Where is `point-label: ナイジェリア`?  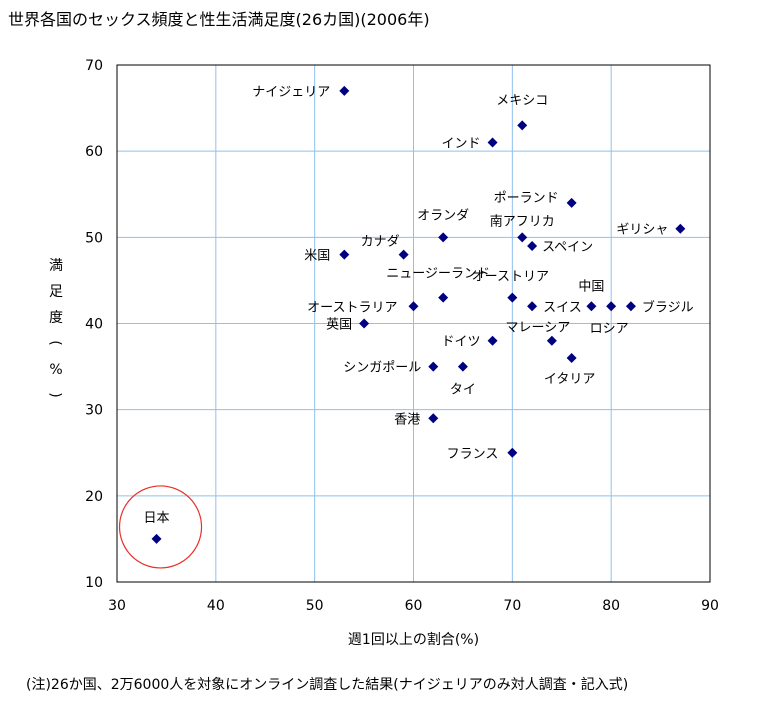
point-label: ナイジェリア is located at coordinates (291, 92).